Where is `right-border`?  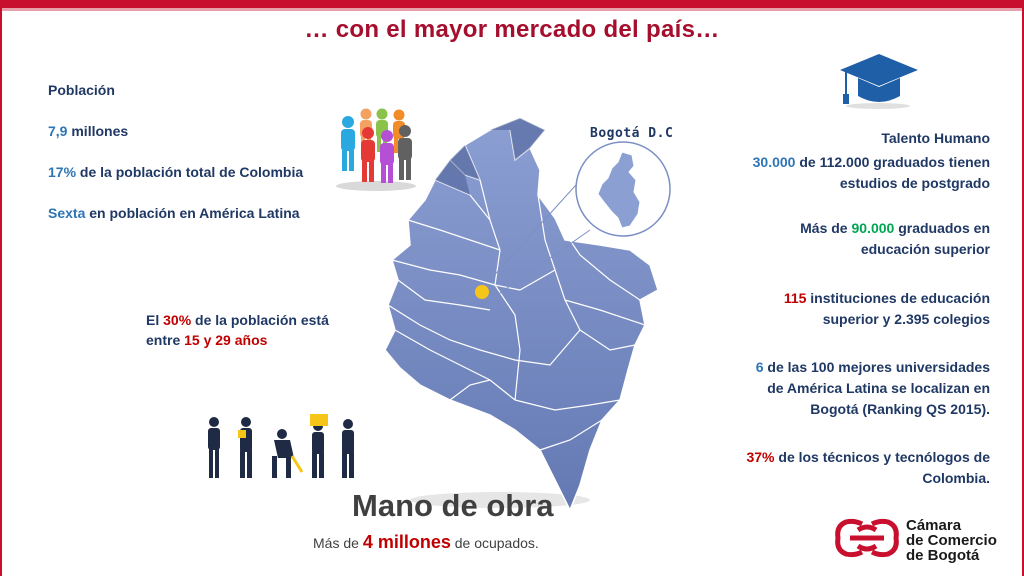 right-border is located at coordinates (1023, 288).